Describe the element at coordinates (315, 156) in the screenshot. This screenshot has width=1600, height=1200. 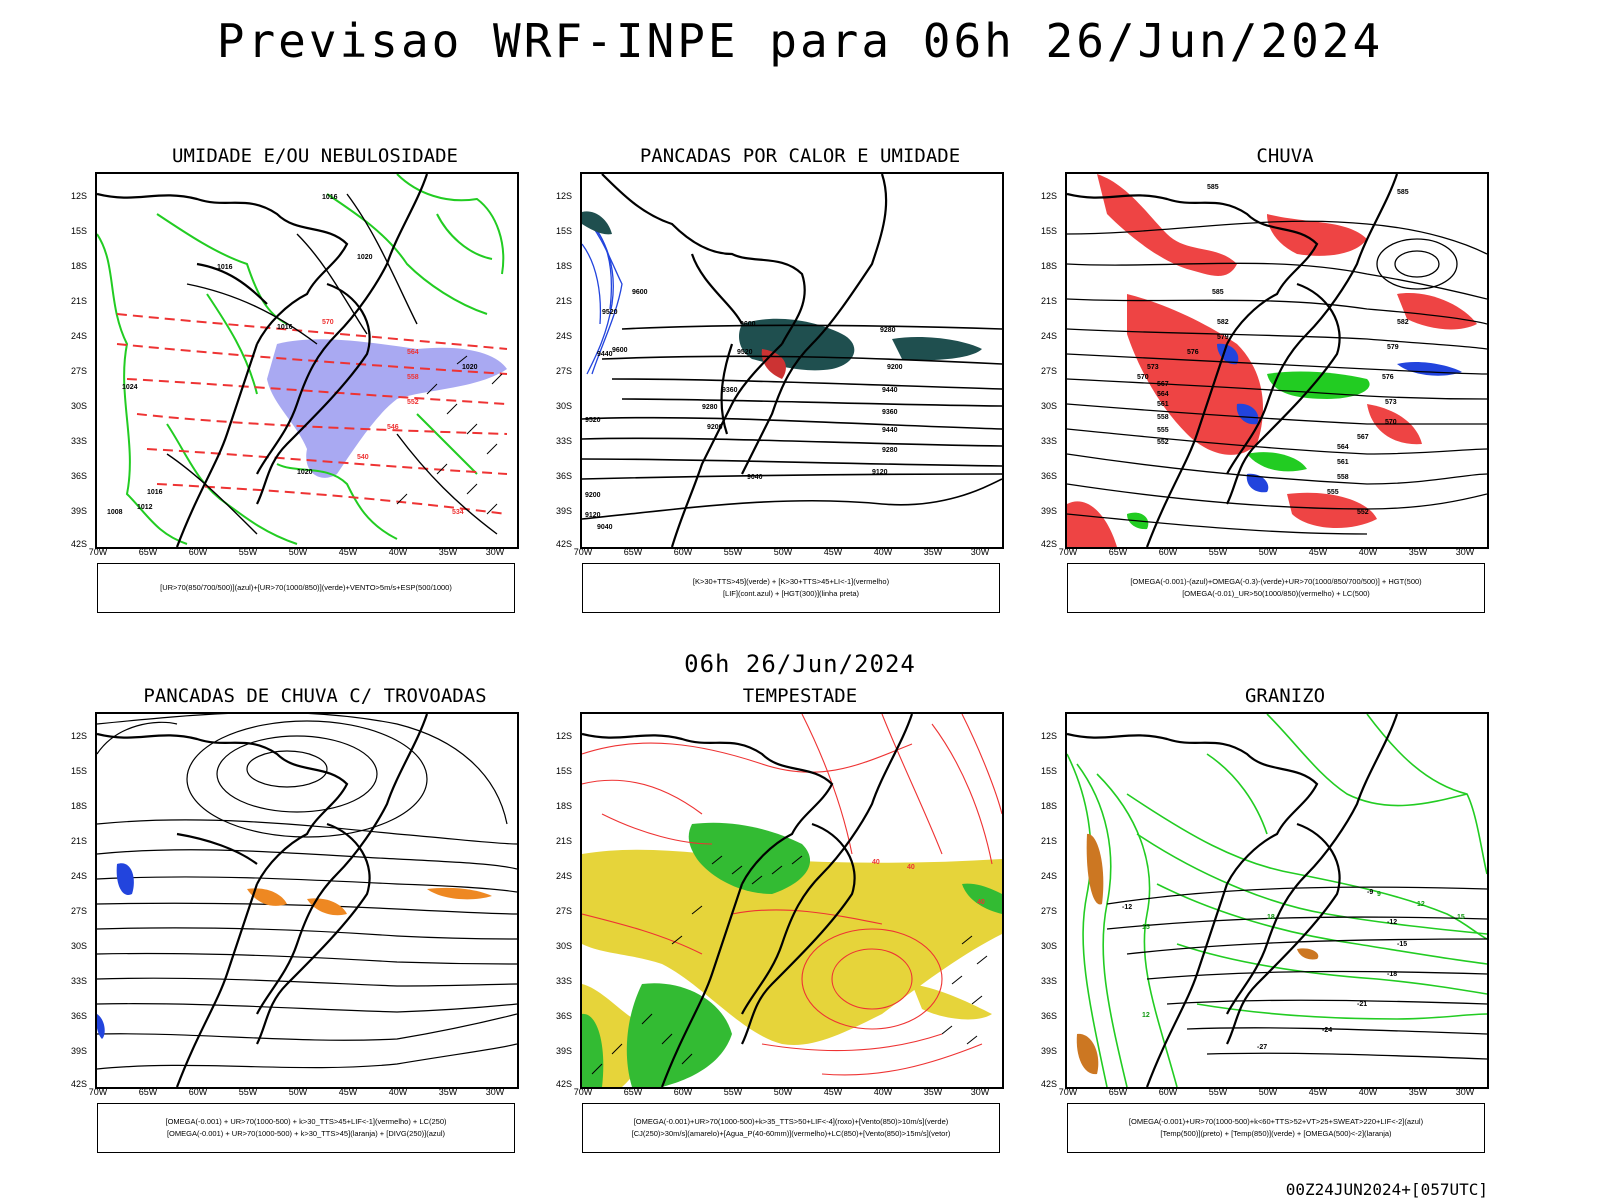
I see `panel-title: UMIDADE E/OU NEBULOSIDADE` at that location.